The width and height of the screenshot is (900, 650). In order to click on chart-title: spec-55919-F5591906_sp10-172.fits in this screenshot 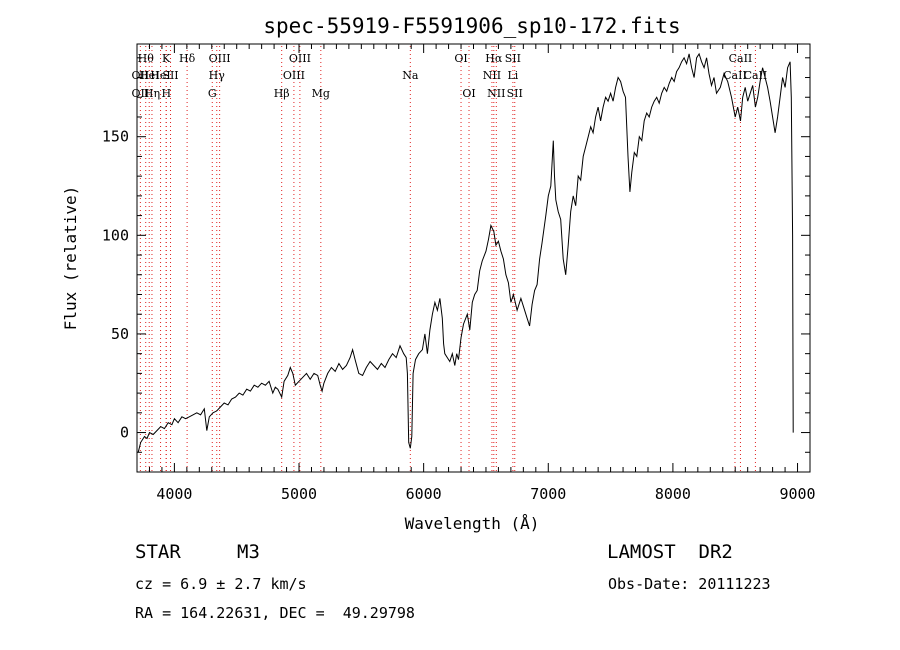, I will do `click(471, 26)`.